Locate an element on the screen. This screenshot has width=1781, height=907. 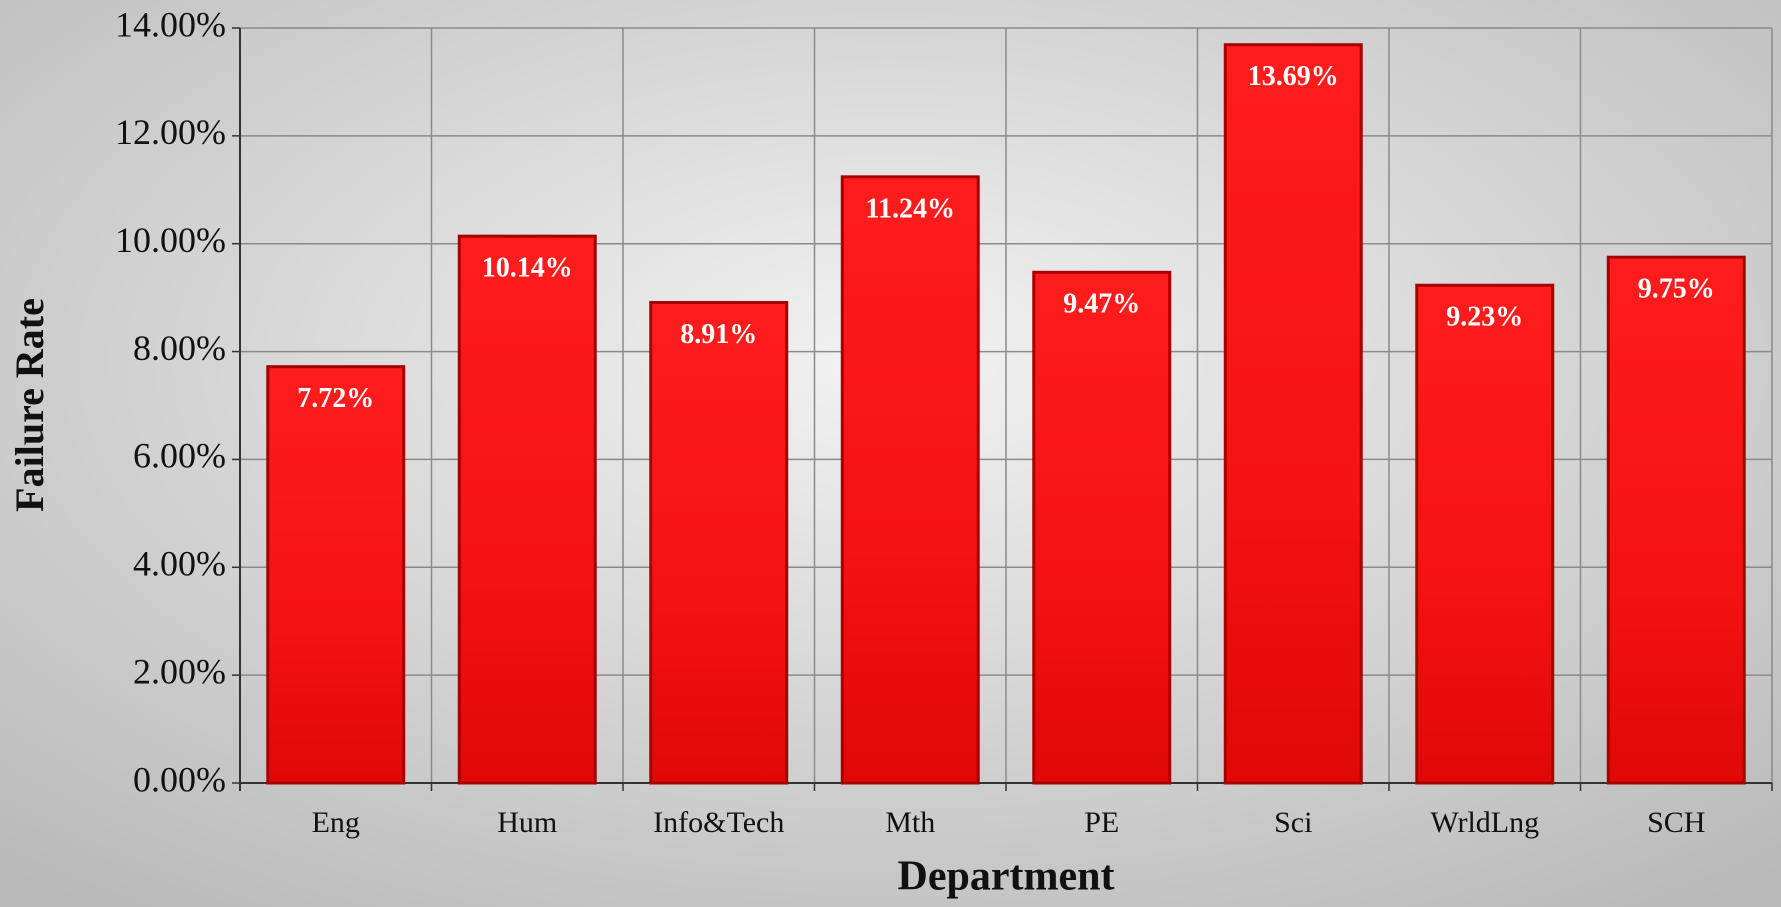
value-label: 9.47% is located at coordinates (1101, 304).